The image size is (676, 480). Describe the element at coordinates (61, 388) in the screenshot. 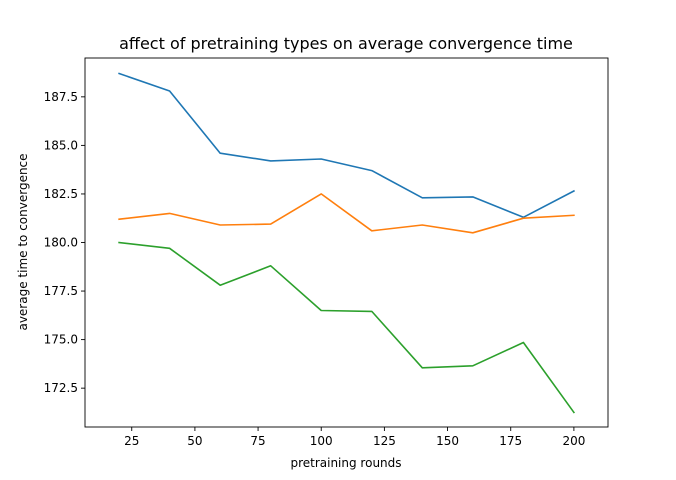

I see `y-tick-label: 172.5` at that location.